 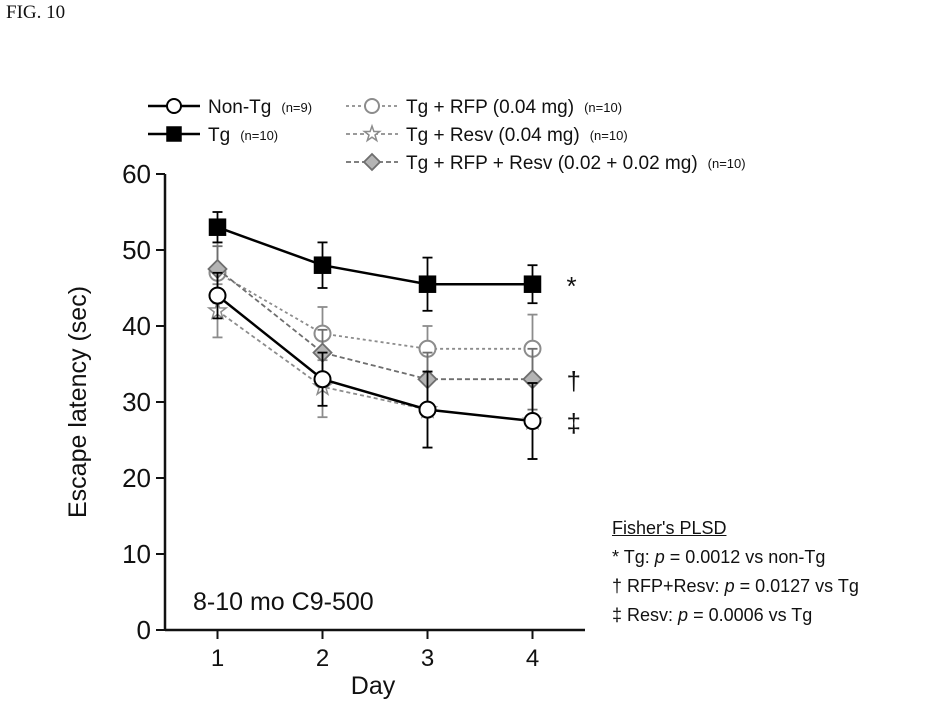 I want to click on stats-row-rfp-resv: † RFP+Resv: p = 0.0127 vs Tg, so click(x=735, y=586).